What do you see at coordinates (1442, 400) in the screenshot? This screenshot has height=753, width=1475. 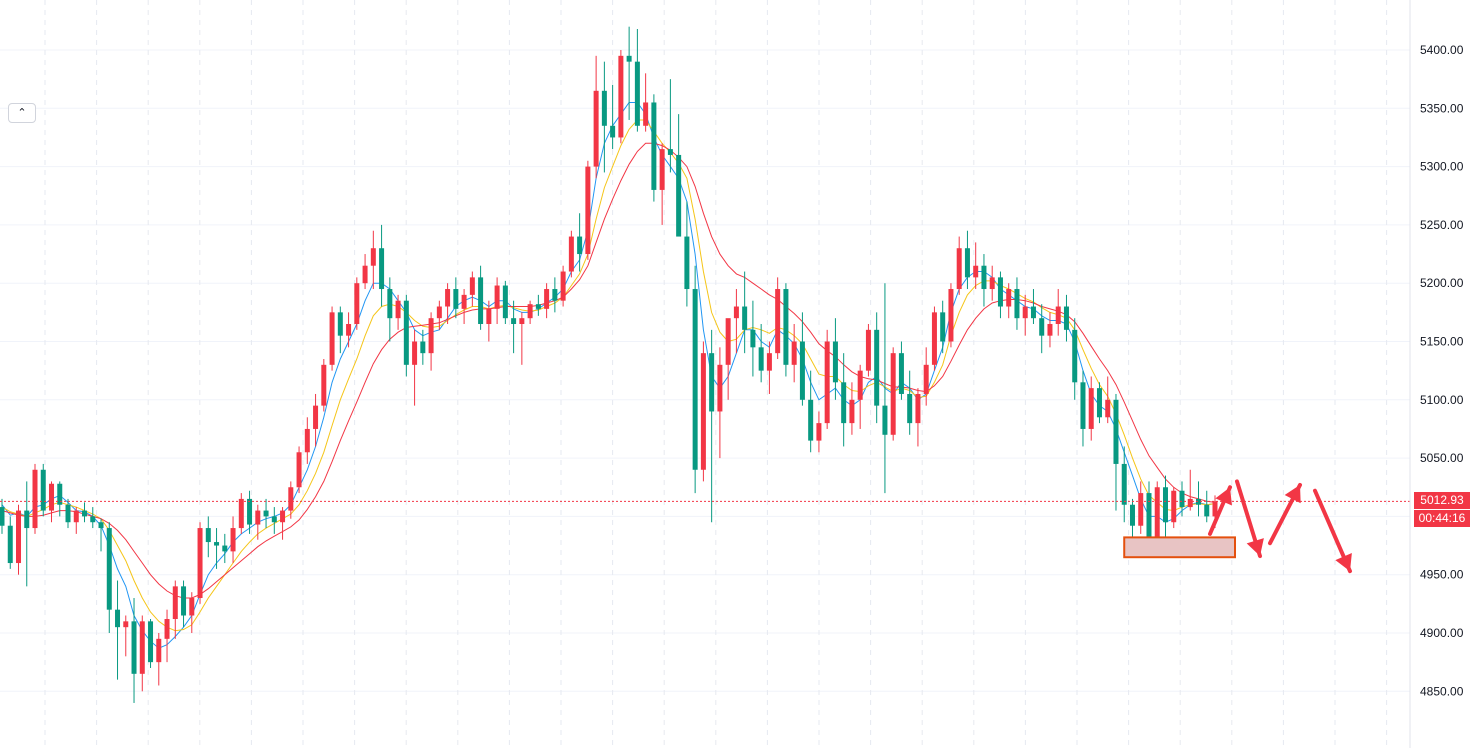 I see `price-tick-label: 5100.00` at bounding box center [1442, 400].